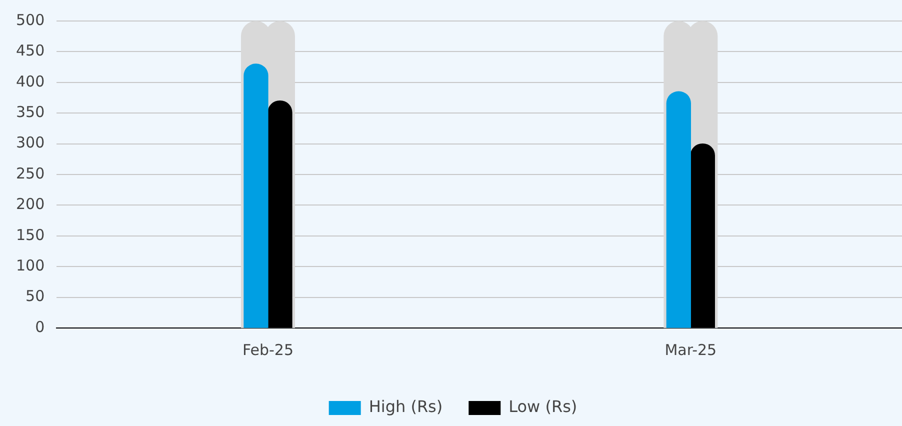 The height and width of the screenshot is (426, 902). Describe the element at coordinates (690, 349) in the screenshot. I see `x-tick-label: Mar-25` at that location.